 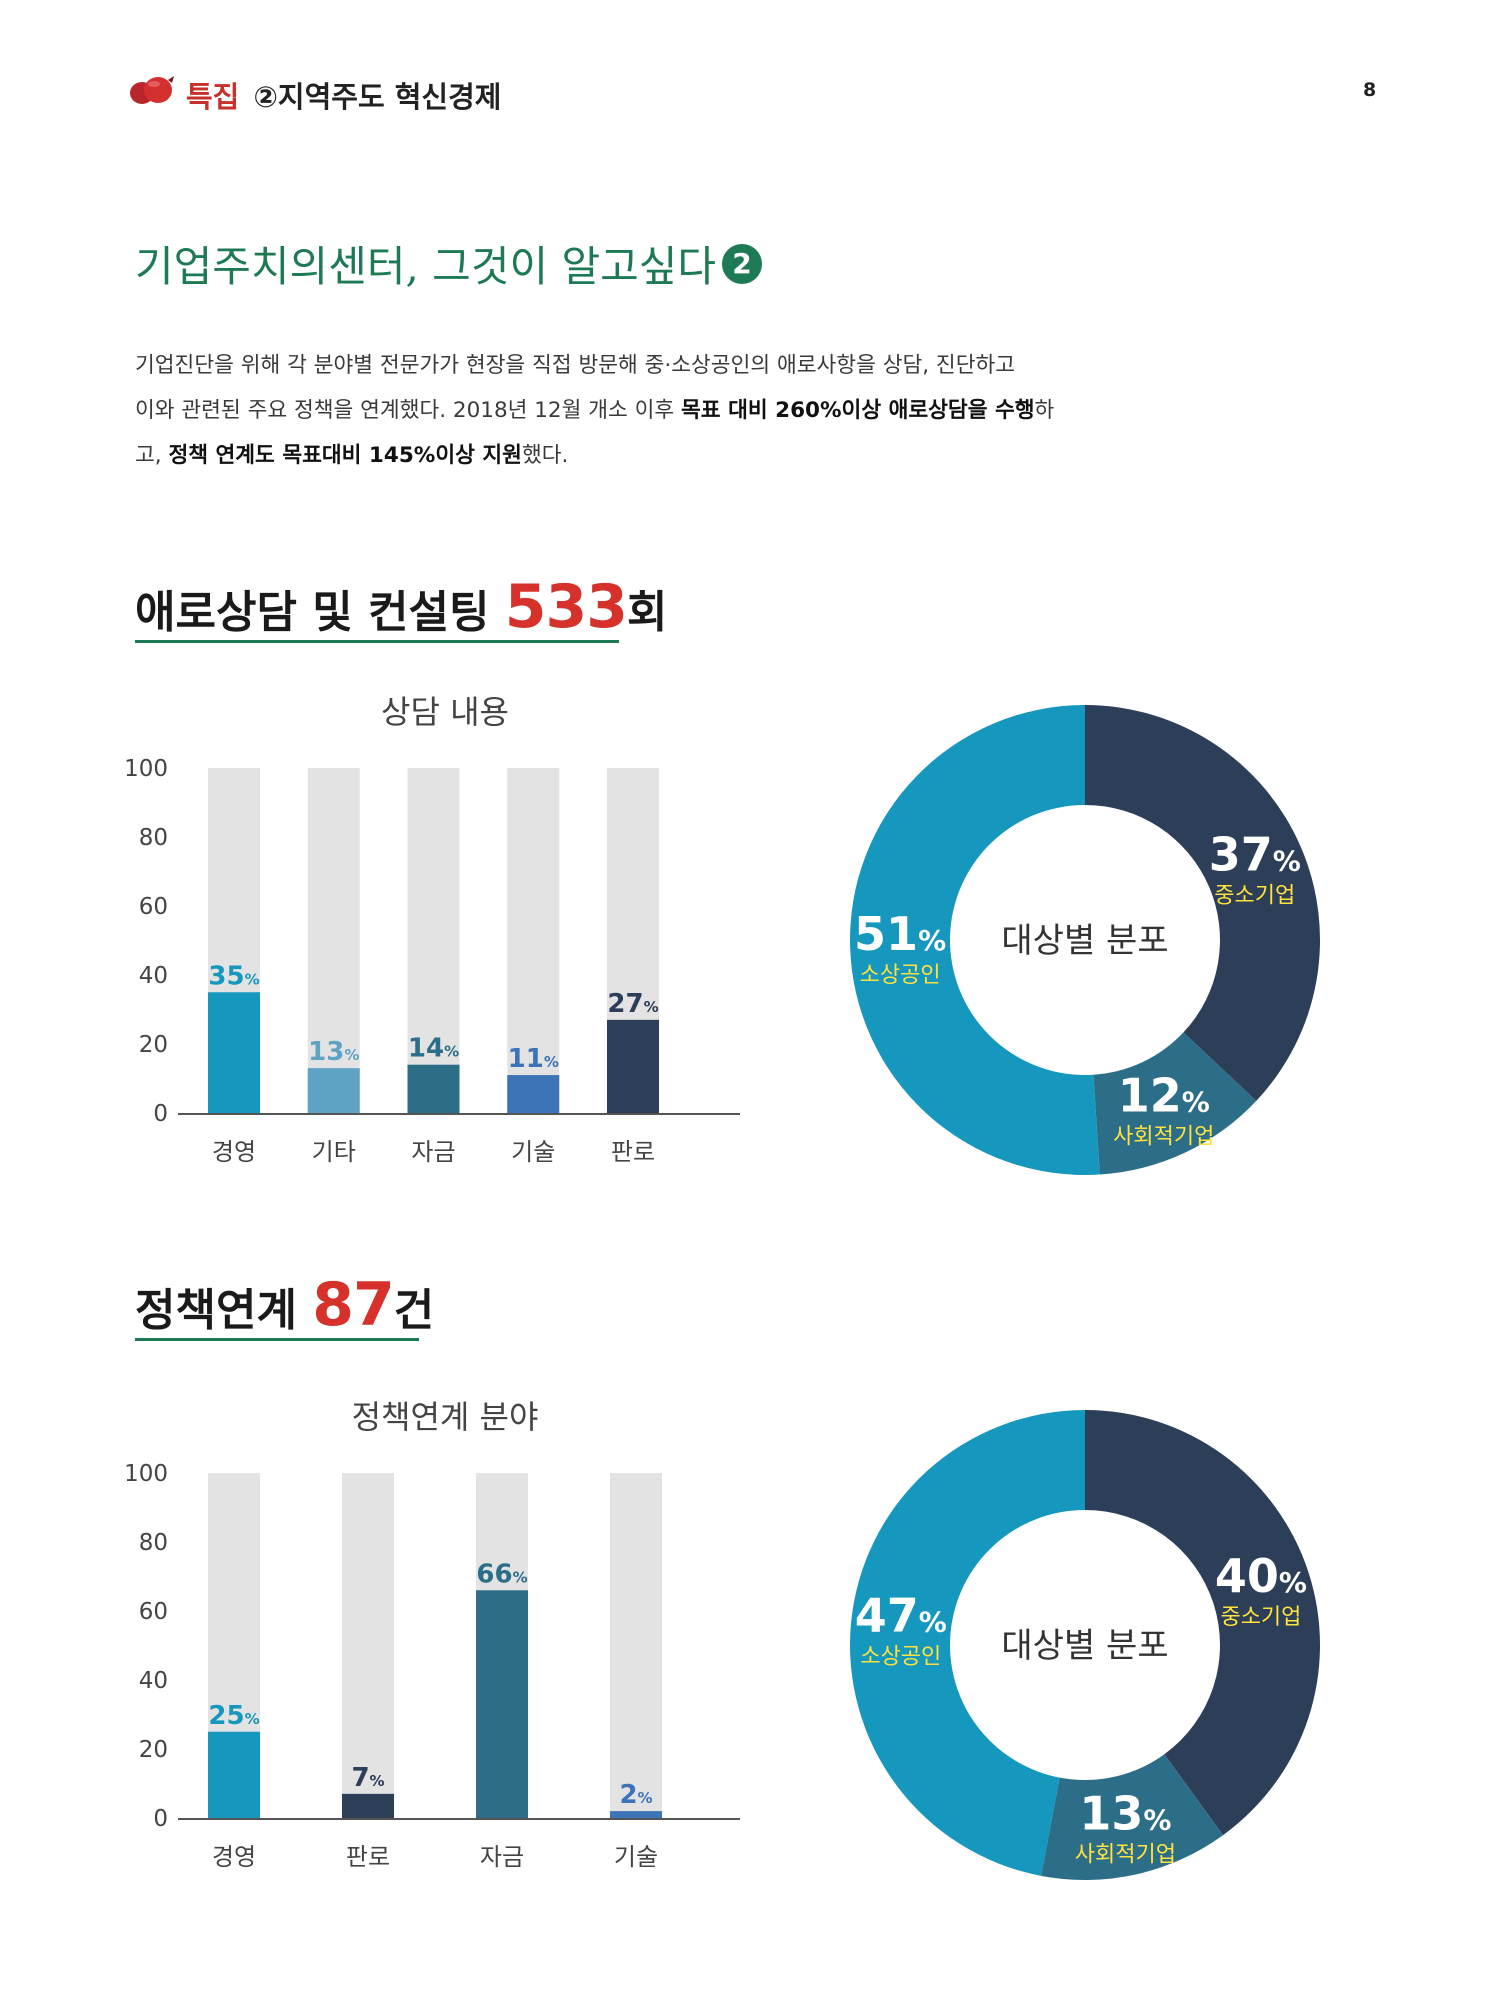 What do you see at coordinates (367, 1778) in the screenshot?
I see `bar-value-label: 7%` at bounding box center [367, 1778].